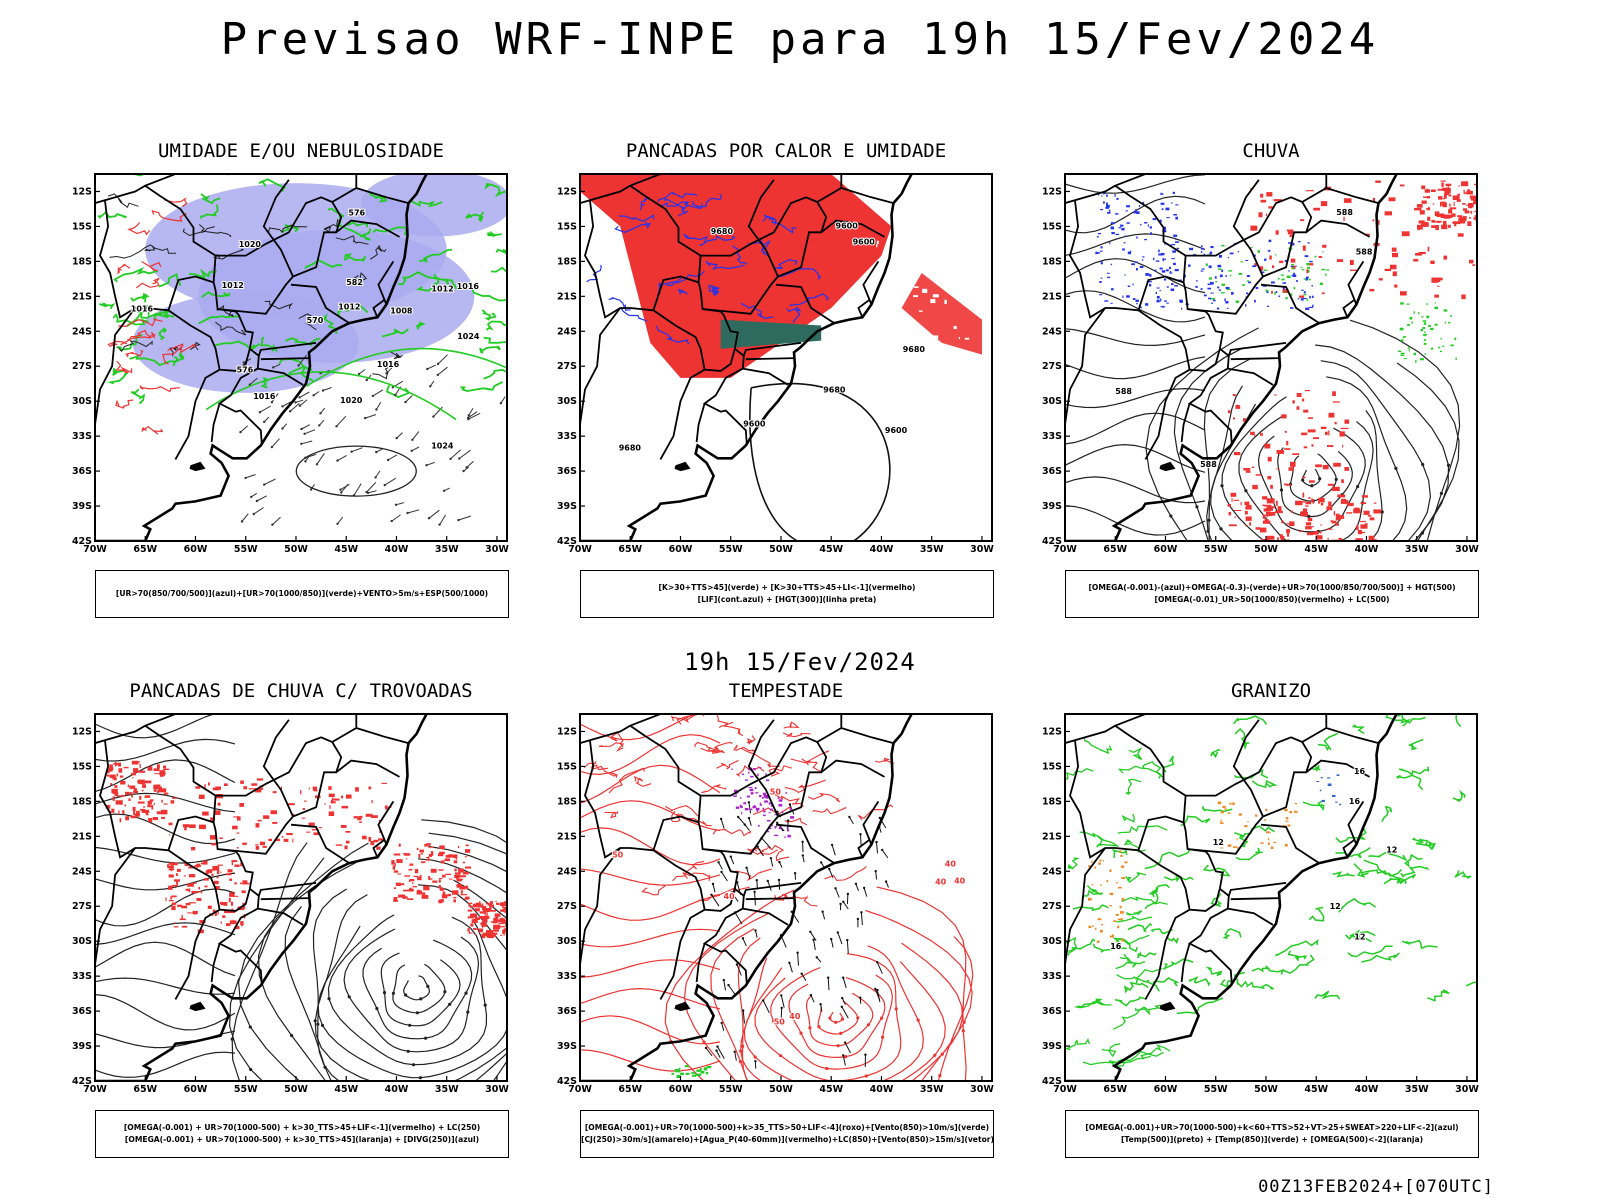 The height and width of the screenshot is (1200, 1600). Describe the element at coordinates (1052, 191) in the screenshot. I see `lat-tick-label: 12S` at that location.